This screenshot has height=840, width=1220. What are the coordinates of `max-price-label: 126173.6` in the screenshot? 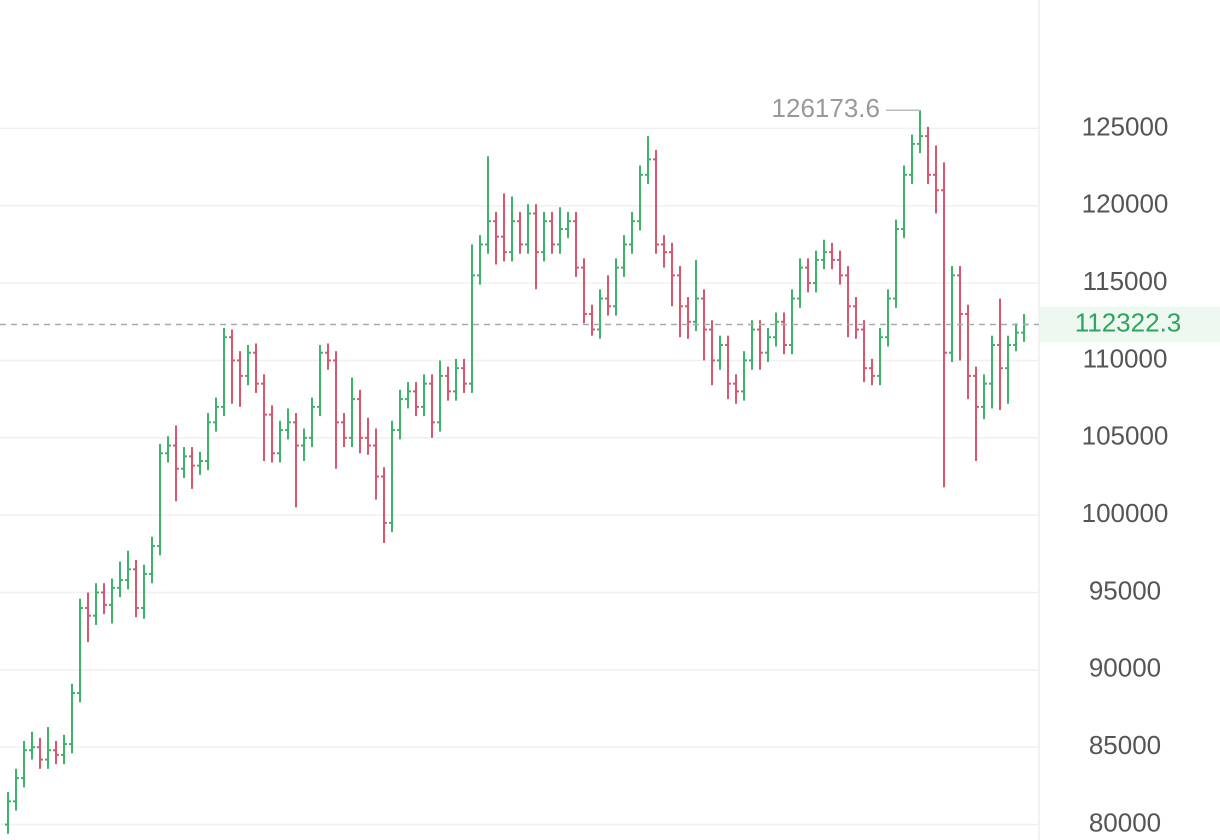 It's located at (826, 108).